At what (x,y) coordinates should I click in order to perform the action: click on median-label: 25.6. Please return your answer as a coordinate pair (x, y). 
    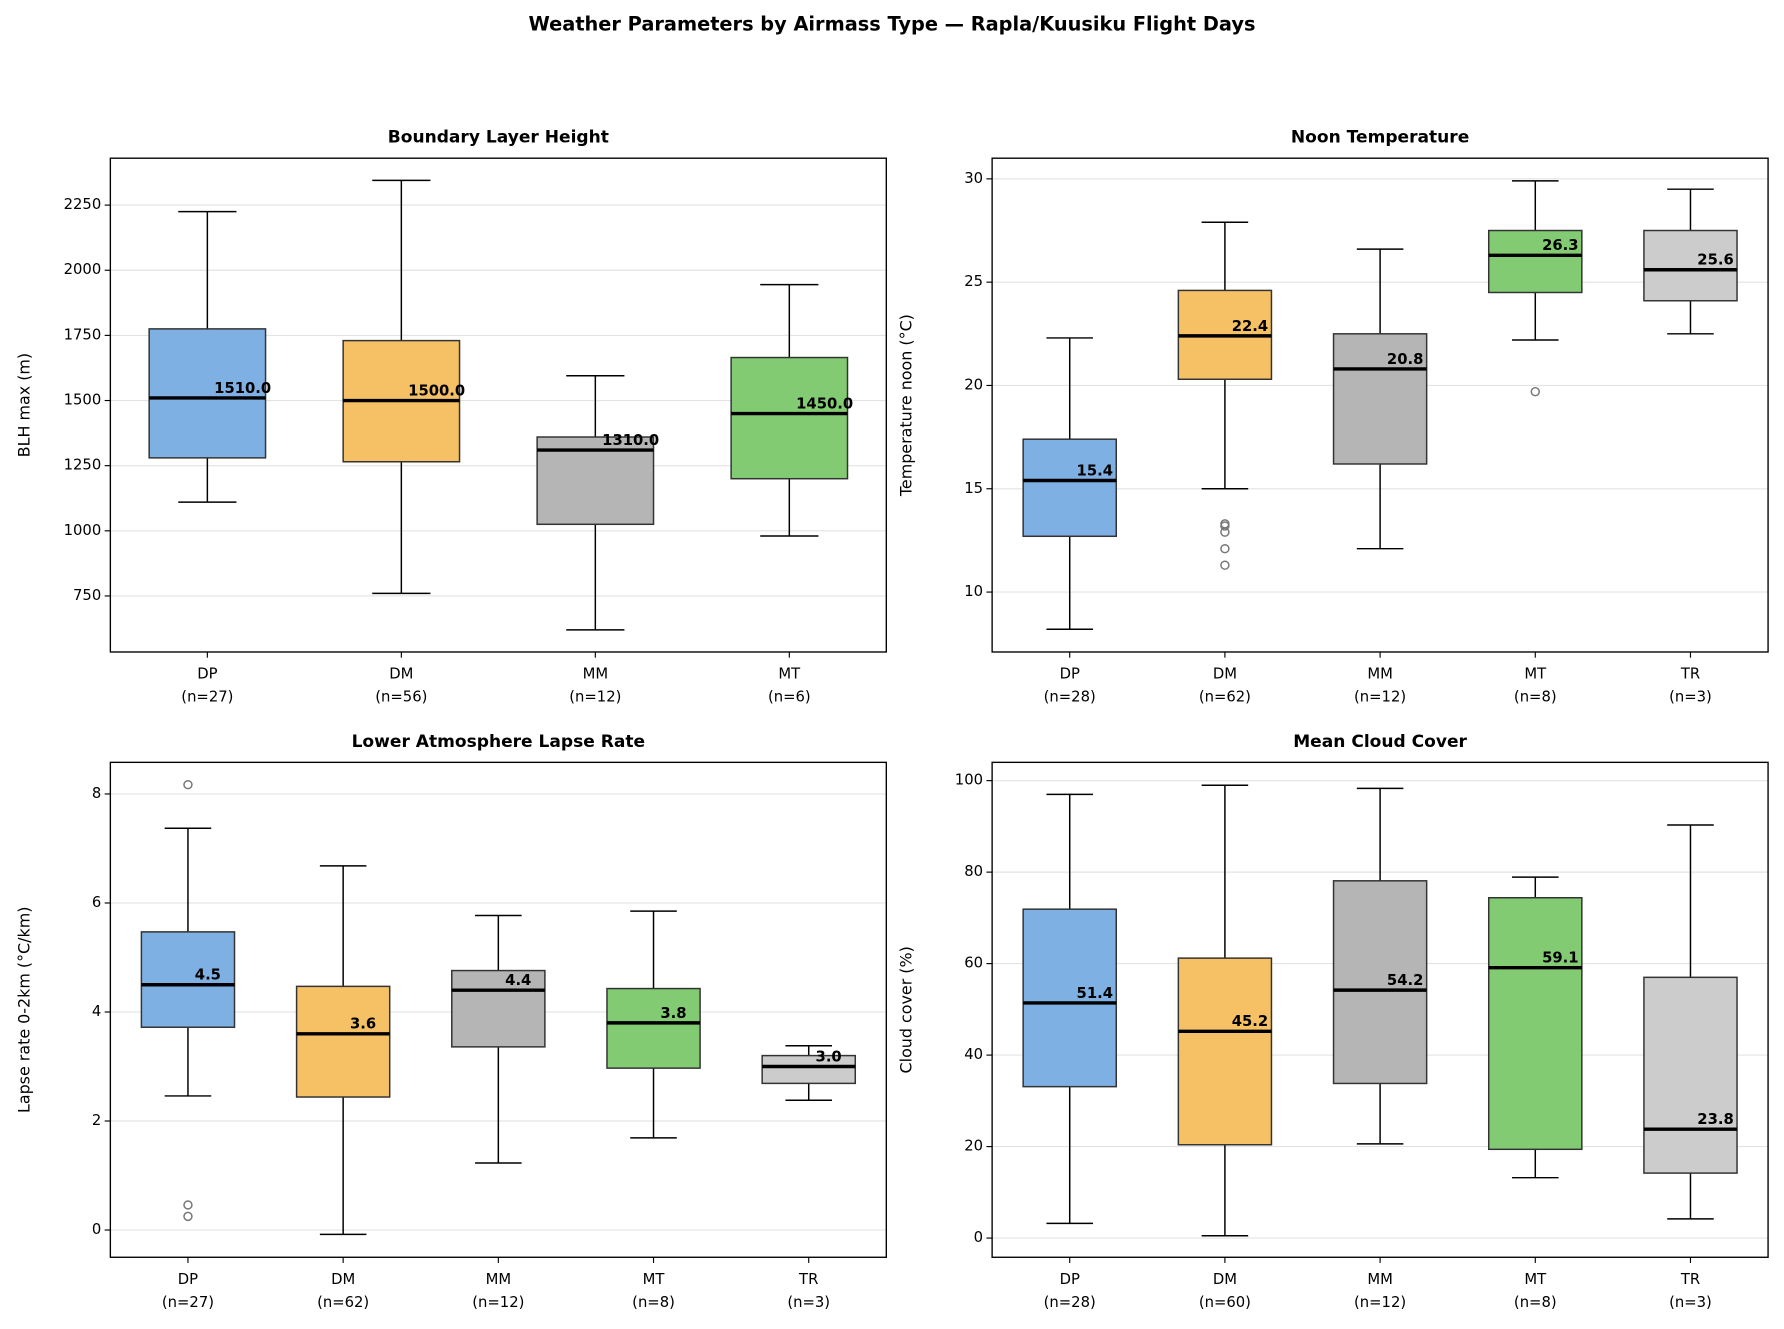
    Looking at the image, I should click on (1715, 260).